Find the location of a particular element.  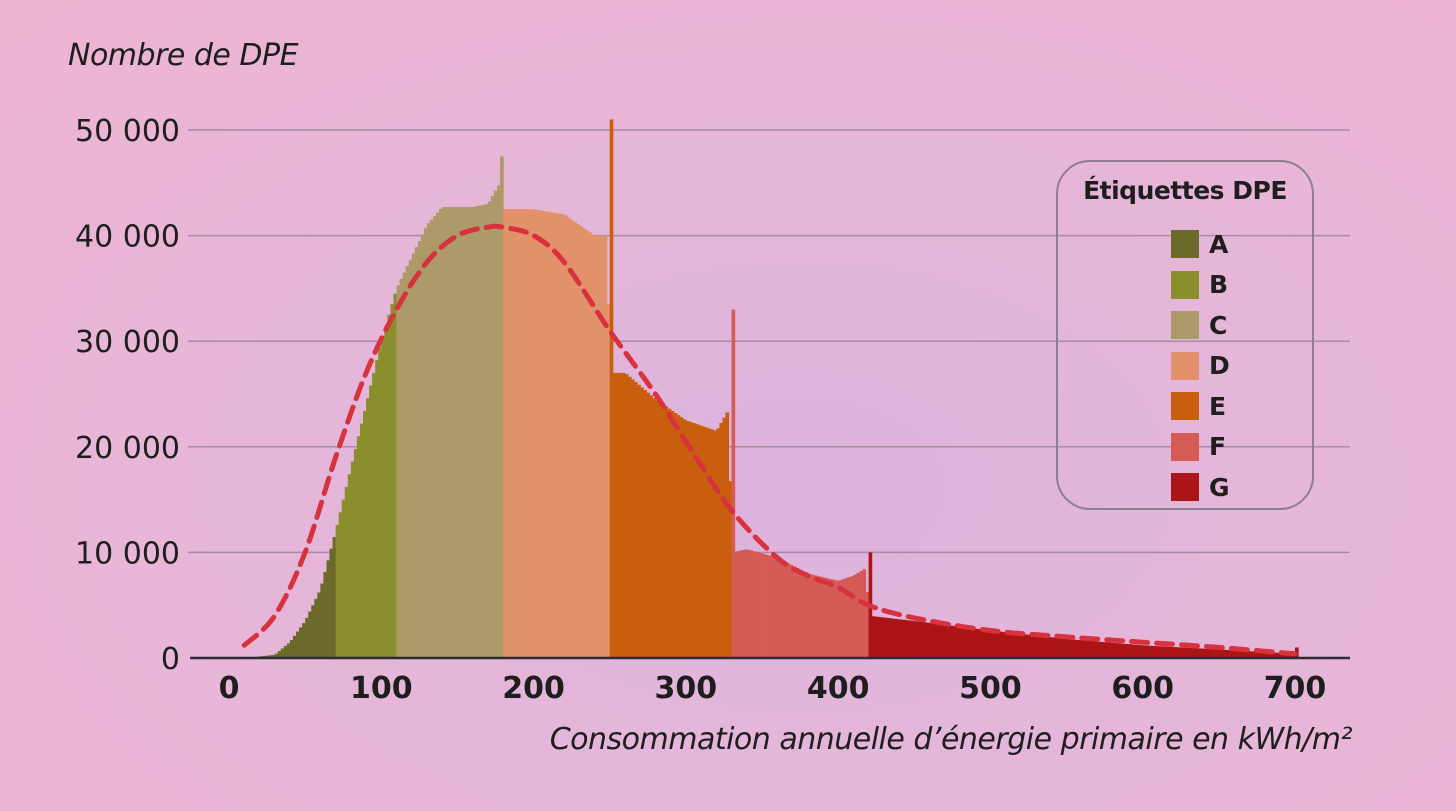

x-tick-label: 700 is located at coordinates (1295, 688).